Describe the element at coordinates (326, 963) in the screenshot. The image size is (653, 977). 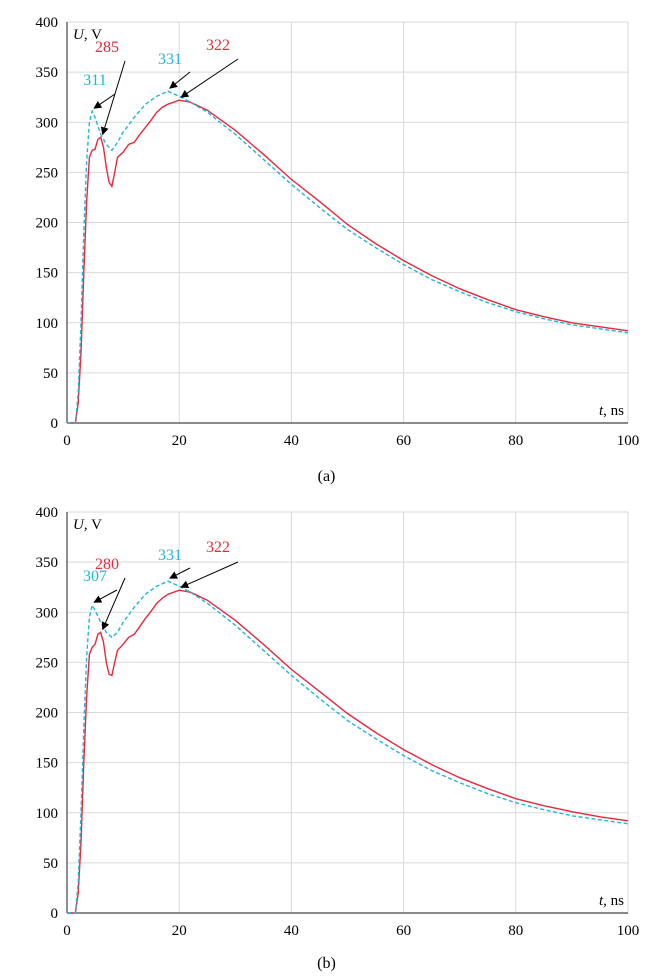
I see `caption-b: (b)` at that location.